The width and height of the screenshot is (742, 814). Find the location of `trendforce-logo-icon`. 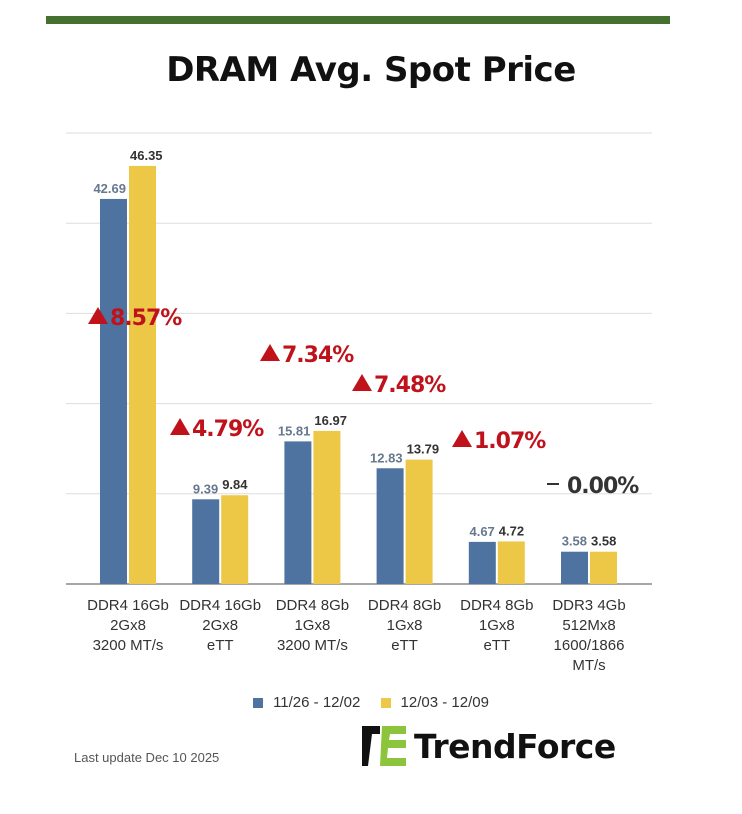

trendforce-logo-icon is located at coordinates (384, 746).